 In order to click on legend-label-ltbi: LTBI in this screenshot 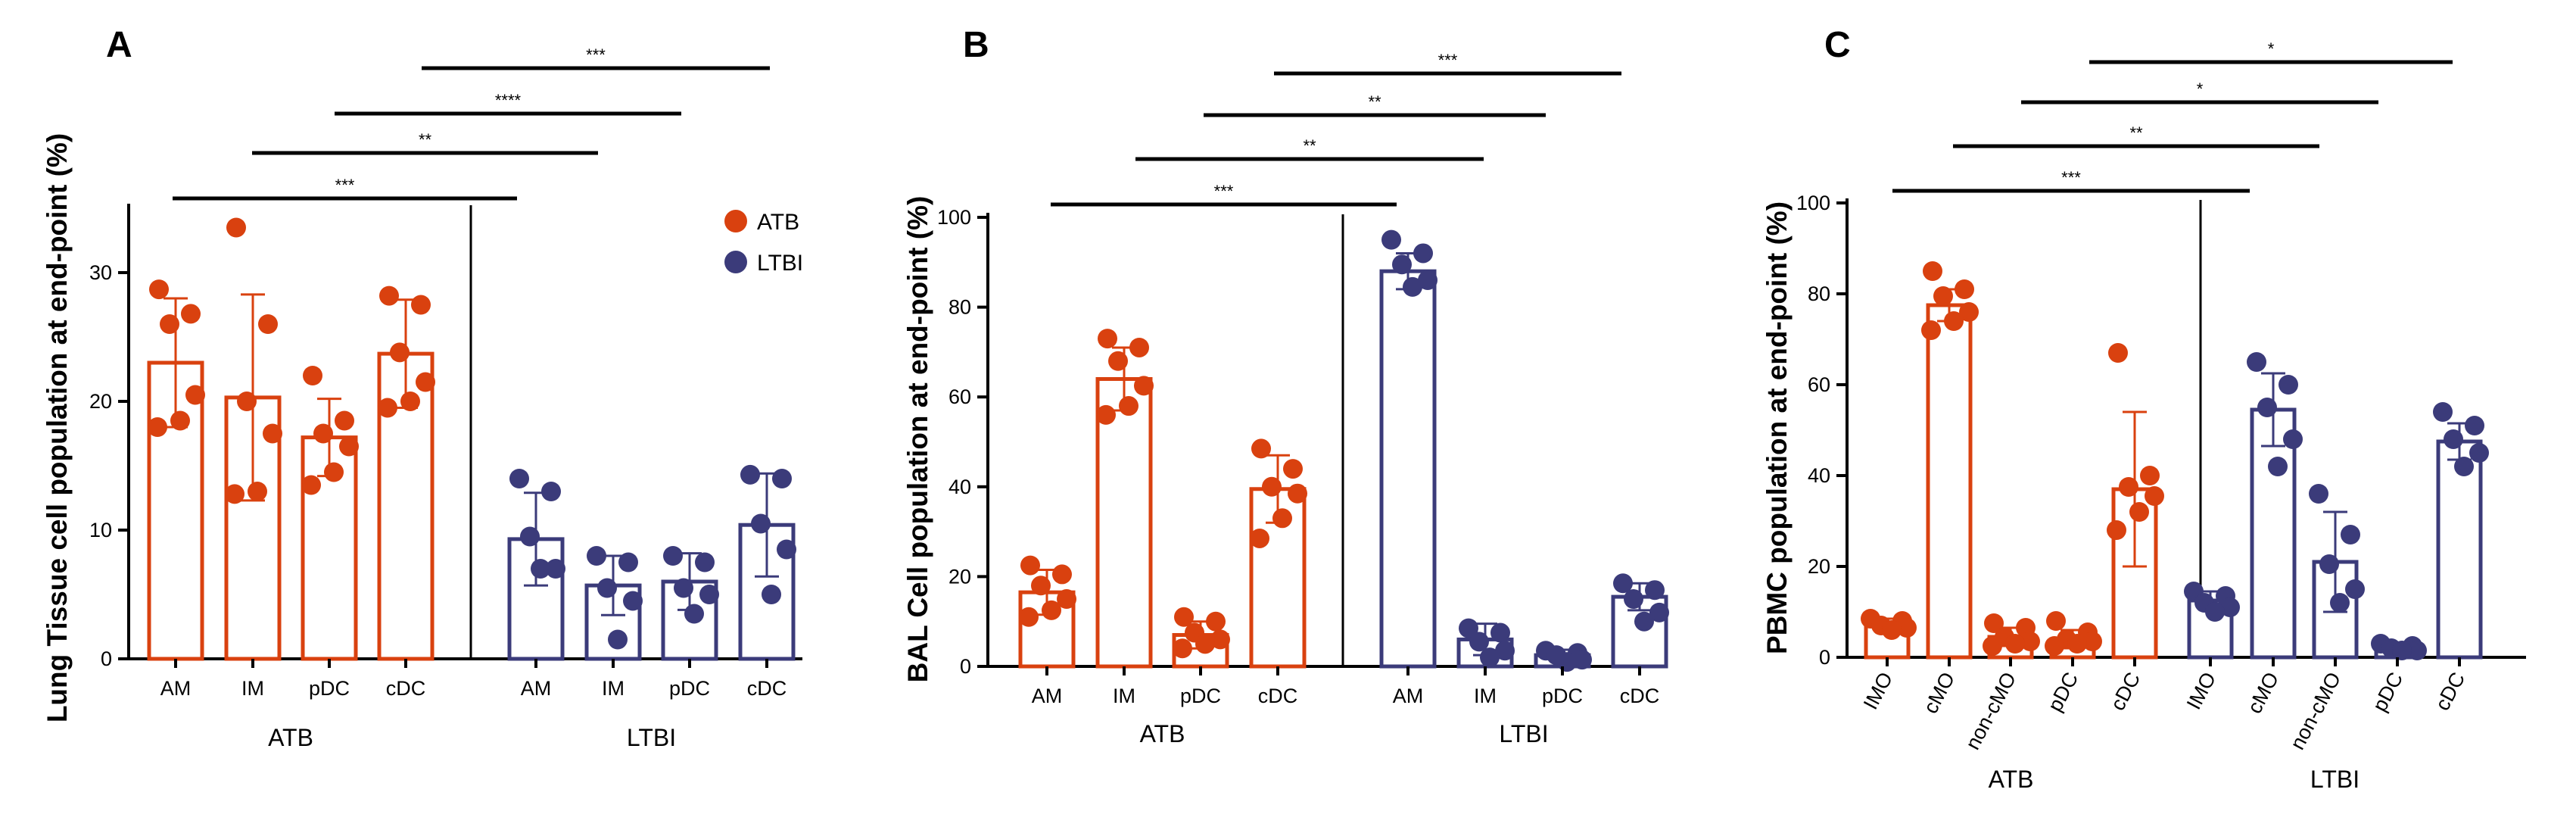, I will do `click(780, 263)`.